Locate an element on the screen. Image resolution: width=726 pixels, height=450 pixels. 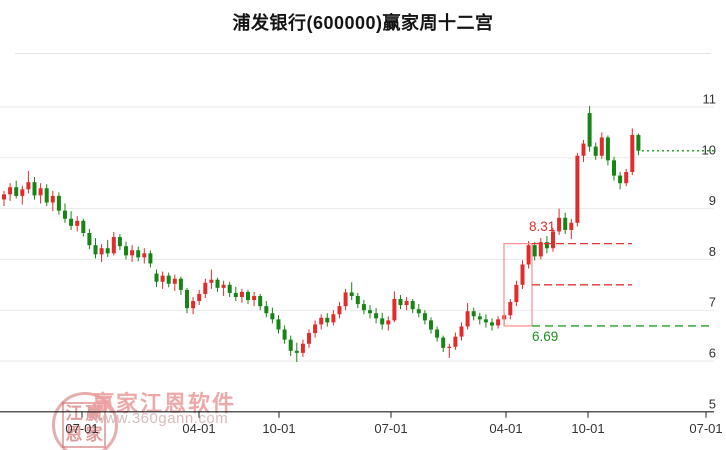
title-separator is located at coordinates (363, 53).